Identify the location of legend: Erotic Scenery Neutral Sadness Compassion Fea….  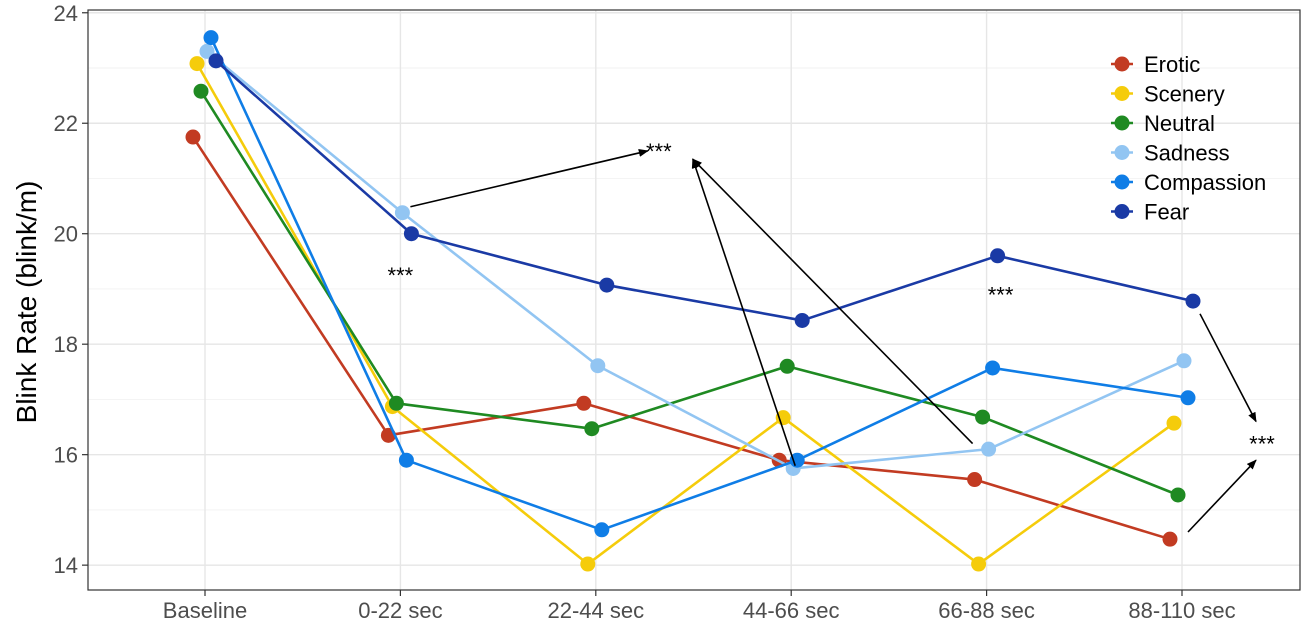
(1188, 138).